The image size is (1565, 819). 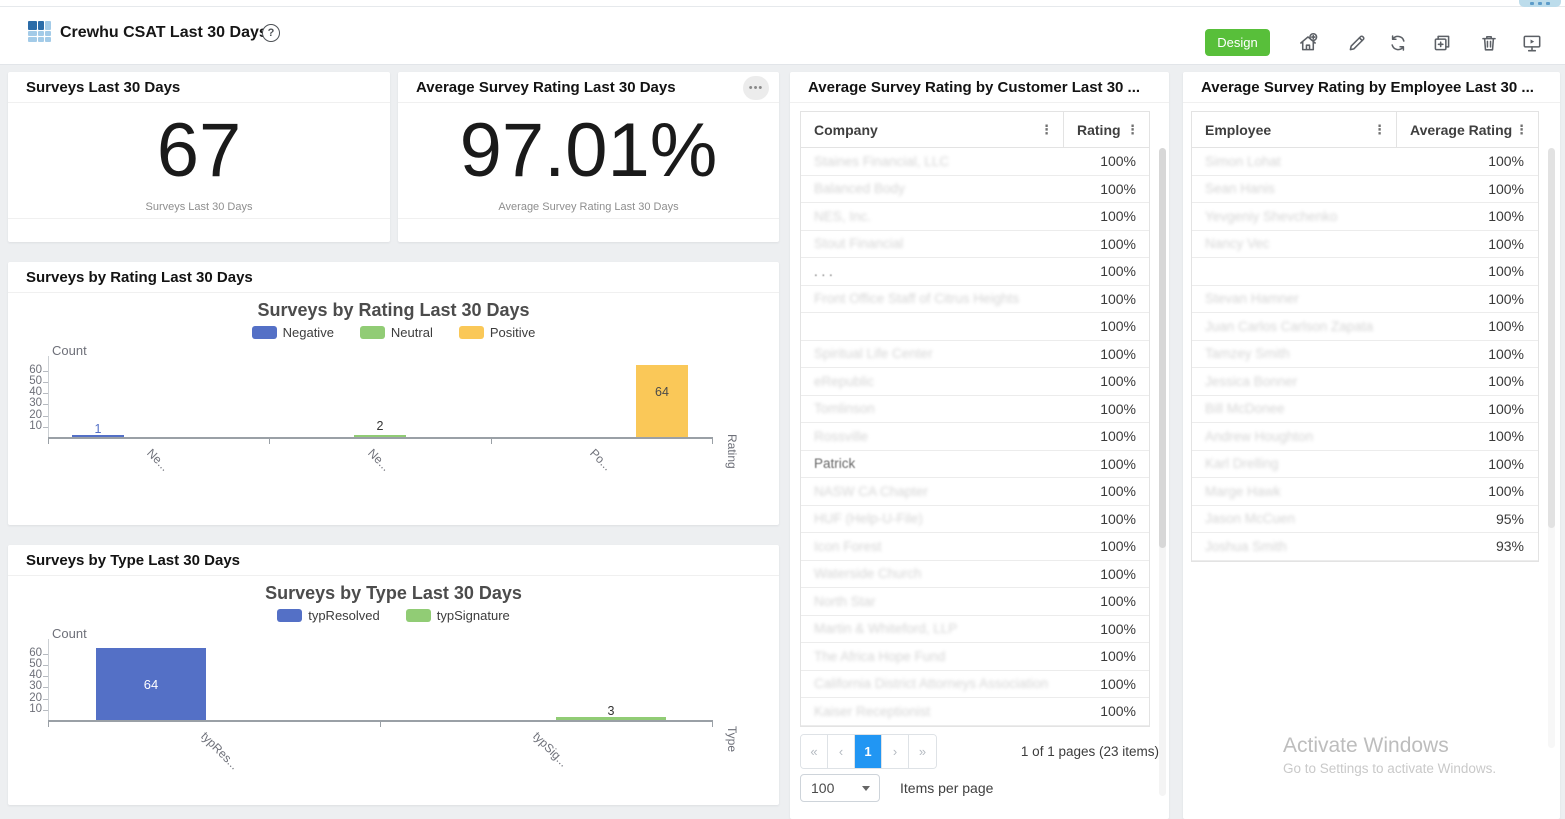 I want to click on chart-title: Surveys by Rating Last 30 Days, so click(x=393, y=310).